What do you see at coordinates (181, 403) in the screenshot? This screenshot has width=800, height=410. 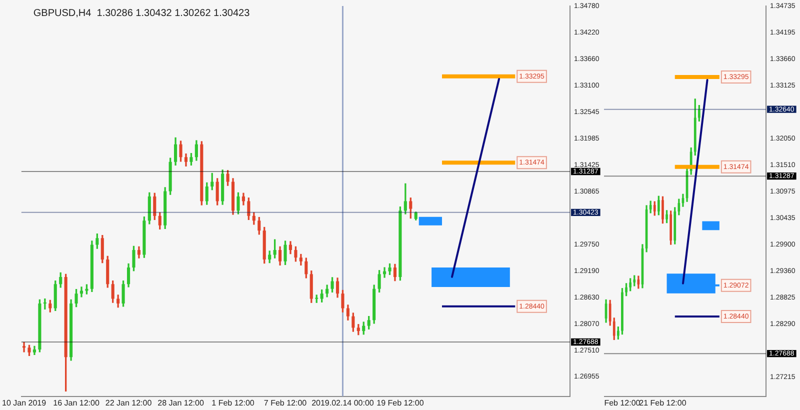 I see `x-tick-label: 28 Jan 12:00` at bounding box center [181, 403].